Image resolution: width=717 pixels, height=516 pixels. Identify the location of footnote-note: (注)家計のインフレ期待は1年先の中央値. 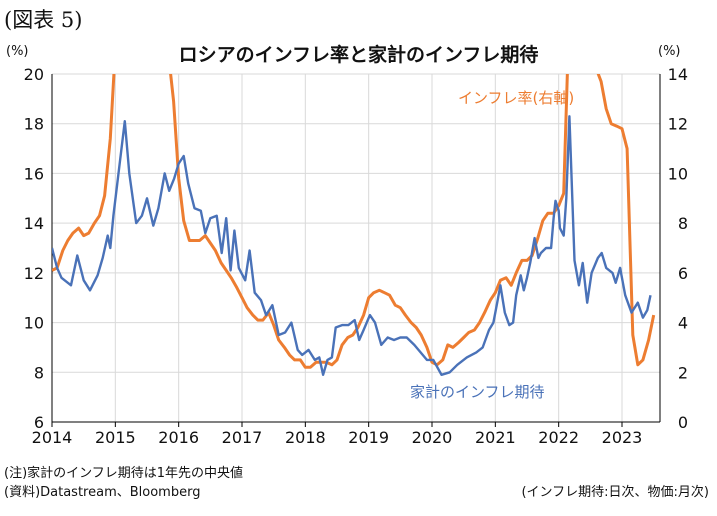
(124, 473).